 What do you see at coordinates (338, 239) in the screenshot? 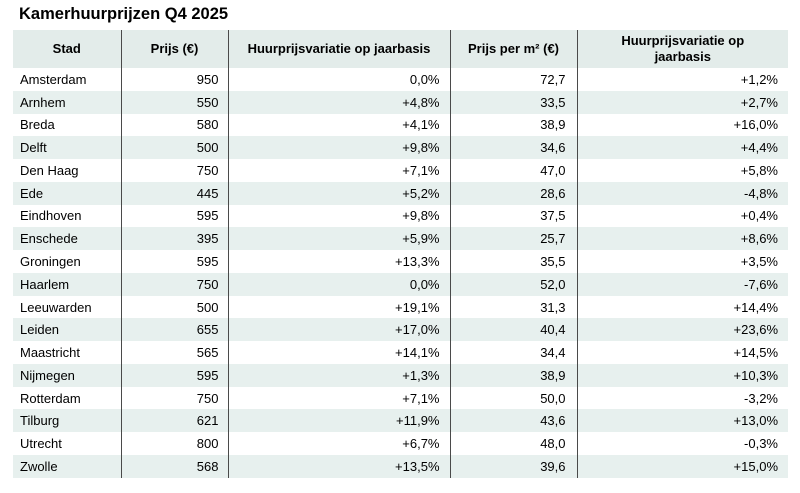
I see `cell-huurprijsvariatie: +5,9%` at bounding box center [338, 239].